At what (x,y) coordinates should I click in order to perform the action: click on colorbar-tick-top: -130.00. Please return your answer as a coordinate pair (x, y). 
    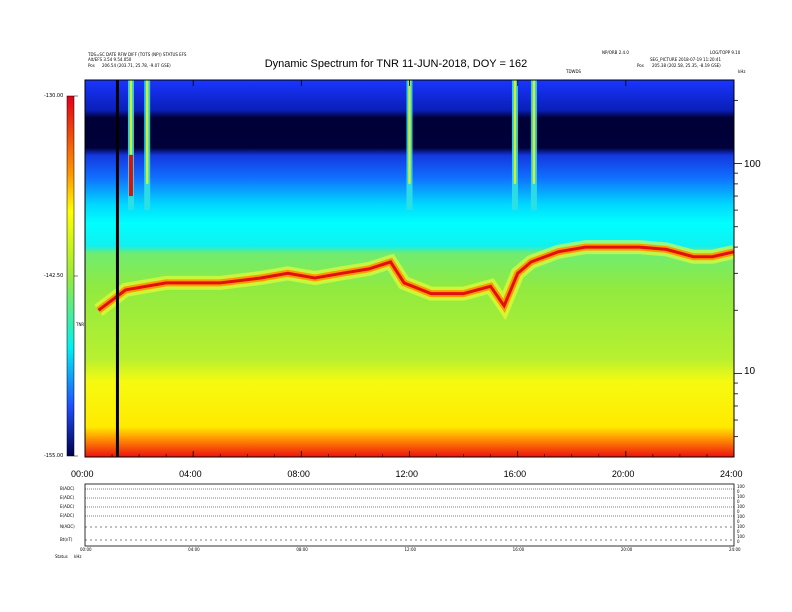
    Looking at the image, I should click on (54, 96).